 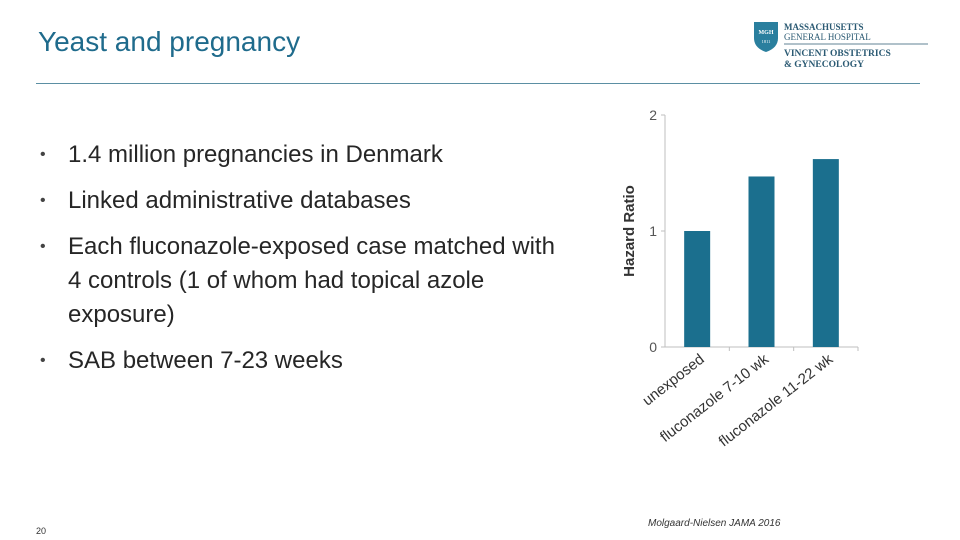 I want to click on bullet-item: • Linked administrative databases, so click(x=298, y=201).